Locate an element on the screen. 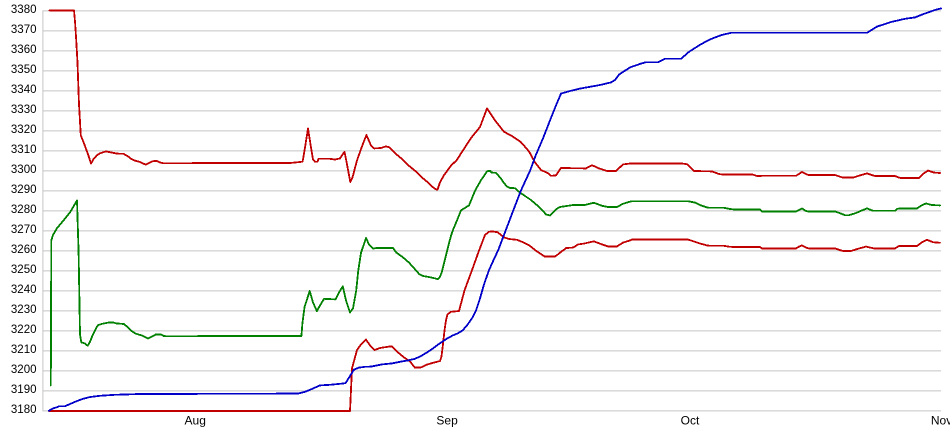 This screenshot has width=950, height=435. svg-text: 3300 is located at coordinates (24, 170).